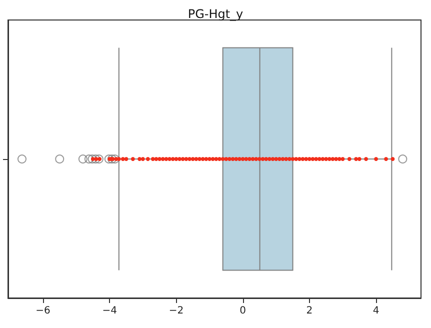 Image resolution: width=431 pixels, height=328 pixels. I want to click on x-tick-label: 2, so click(309, 311).